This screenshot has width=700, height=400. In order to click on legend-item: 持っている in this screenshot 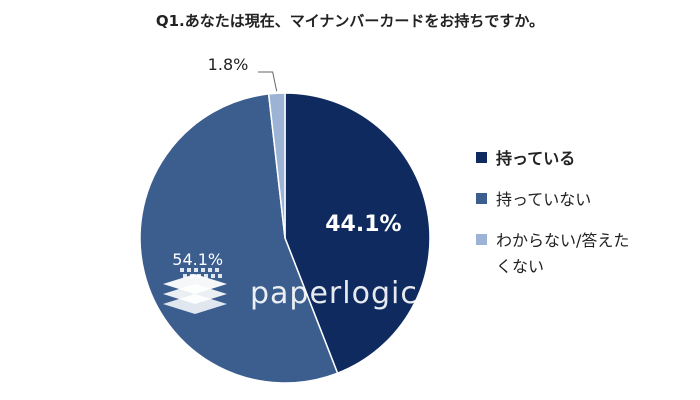, I will do `click(556, 159)`.